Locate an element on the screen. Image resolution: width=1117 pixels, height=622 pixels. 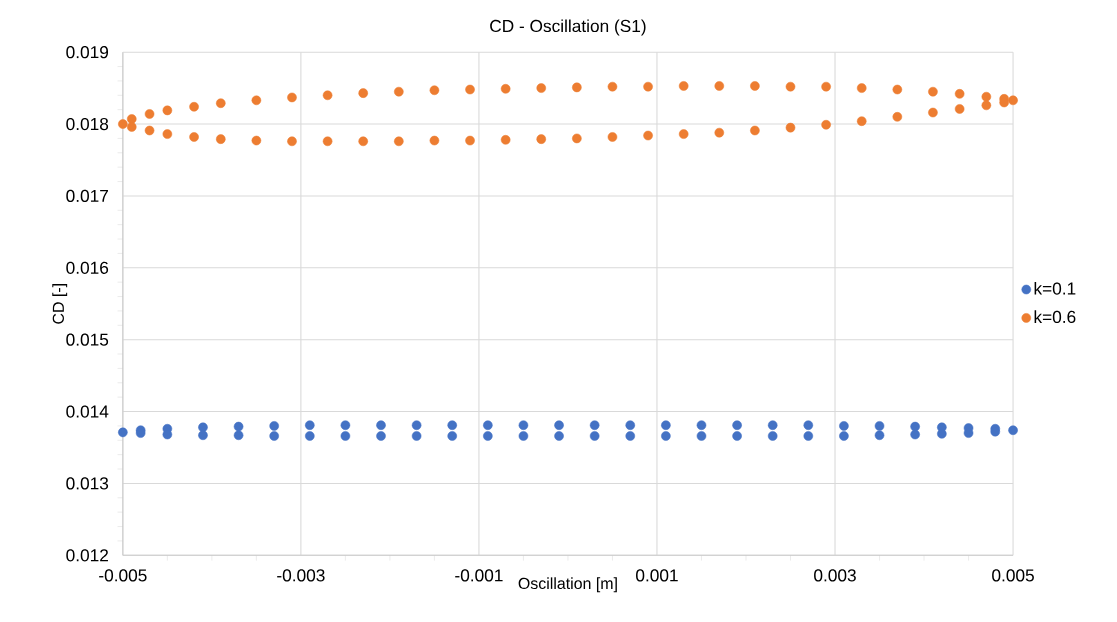
y-tick-label: 0.018 is located at coordinates (87, 124).